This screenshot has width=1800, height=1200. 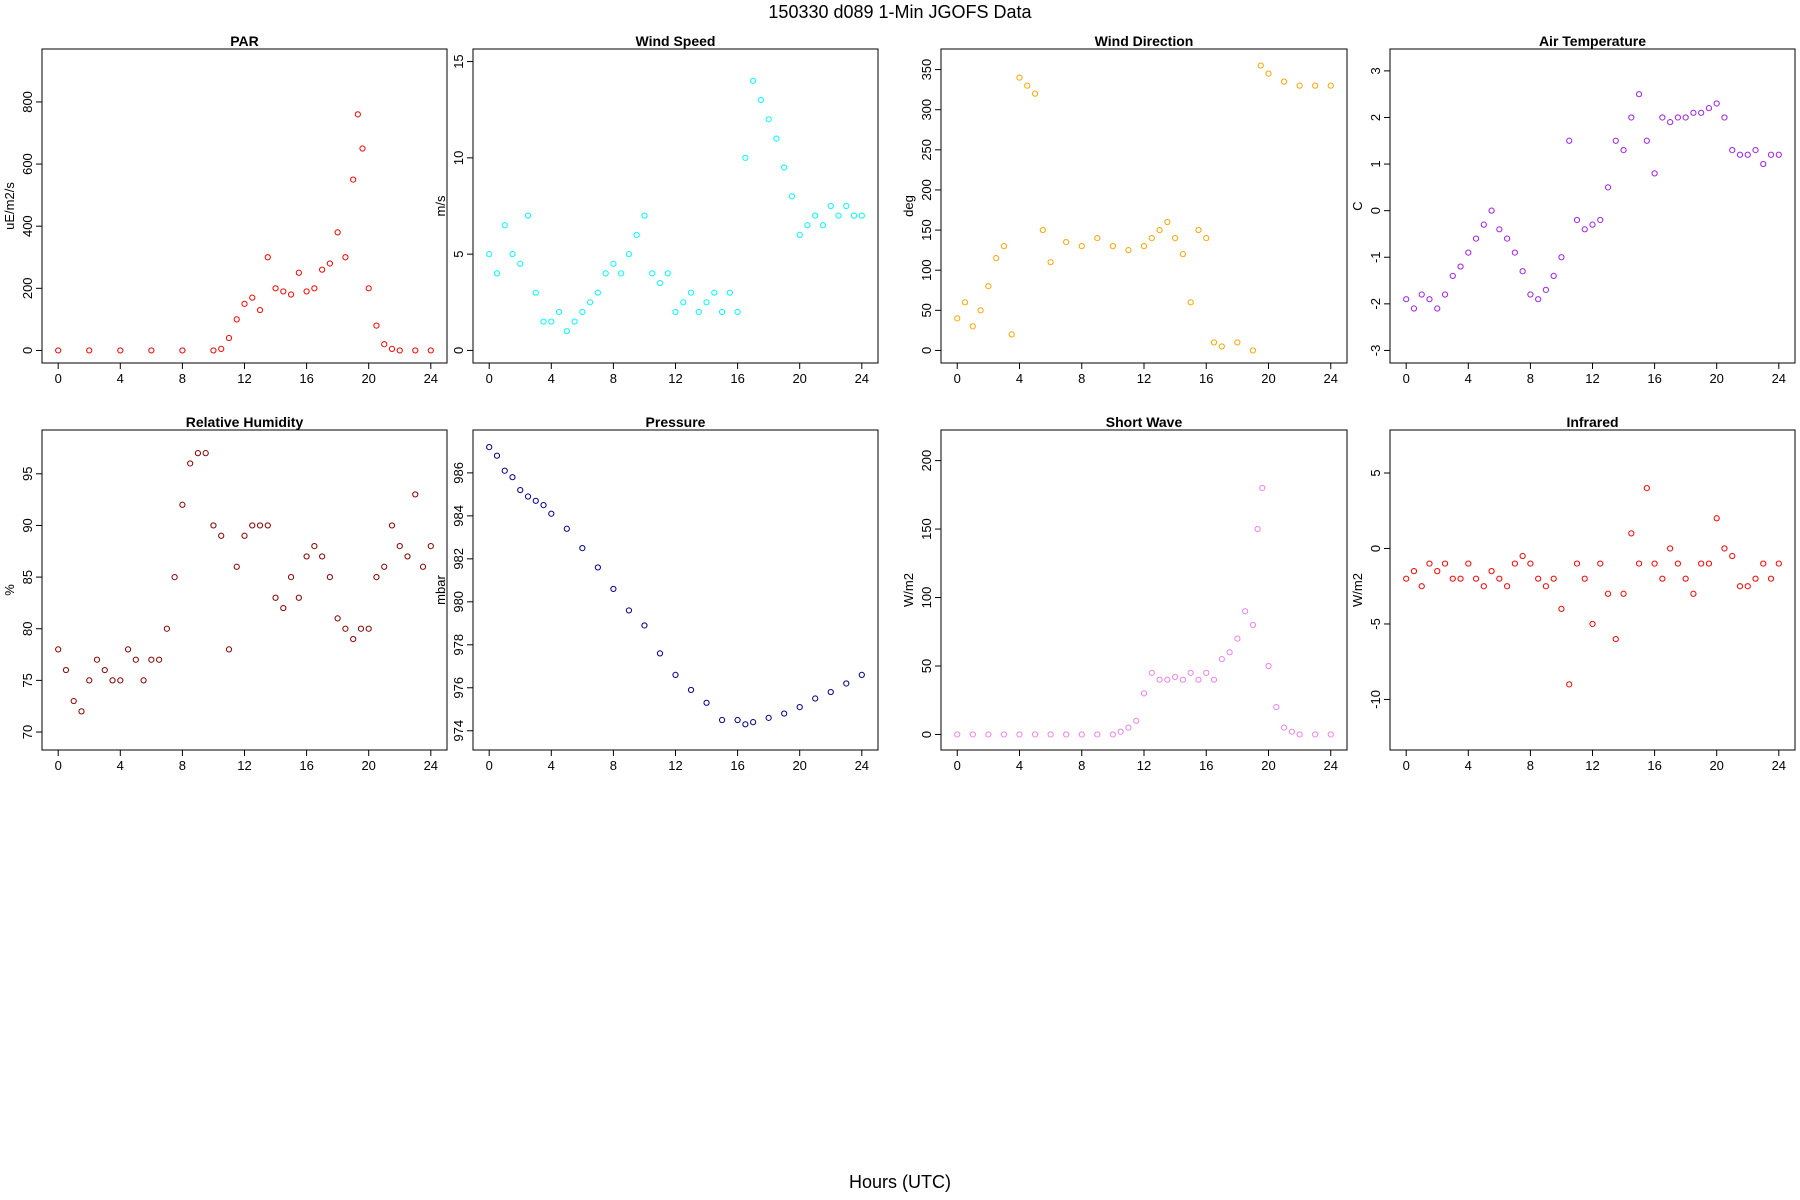 What do you see at coordinates (1206, 765) in the screenshot?
I see `short-wave-x-tick-label: 16` at bounding box center [1206, 765].